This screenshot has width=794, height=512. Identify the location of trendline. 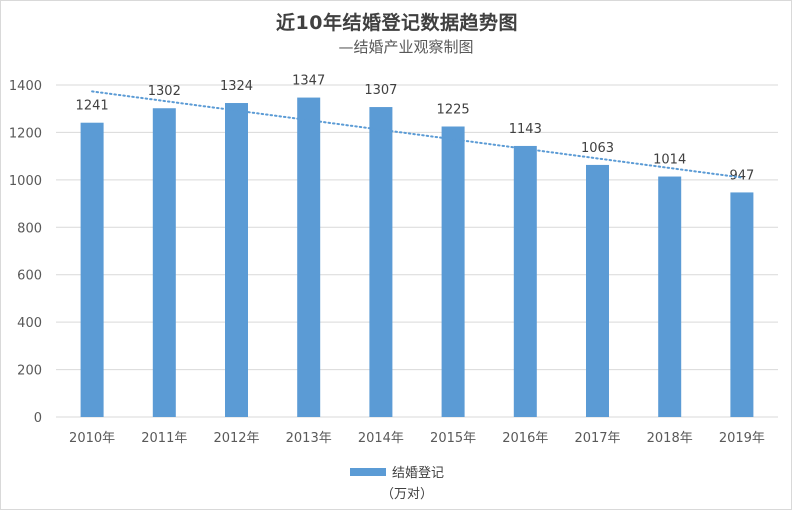
(417, 134).